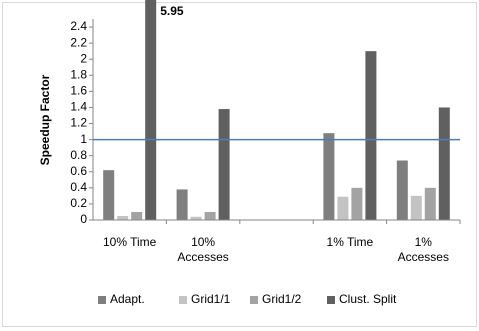 This screenshot has width=479, height=331. Describe the element at coordinates (127, 299) in the screenshot. I see `legend-label: Adapt.` at that location.